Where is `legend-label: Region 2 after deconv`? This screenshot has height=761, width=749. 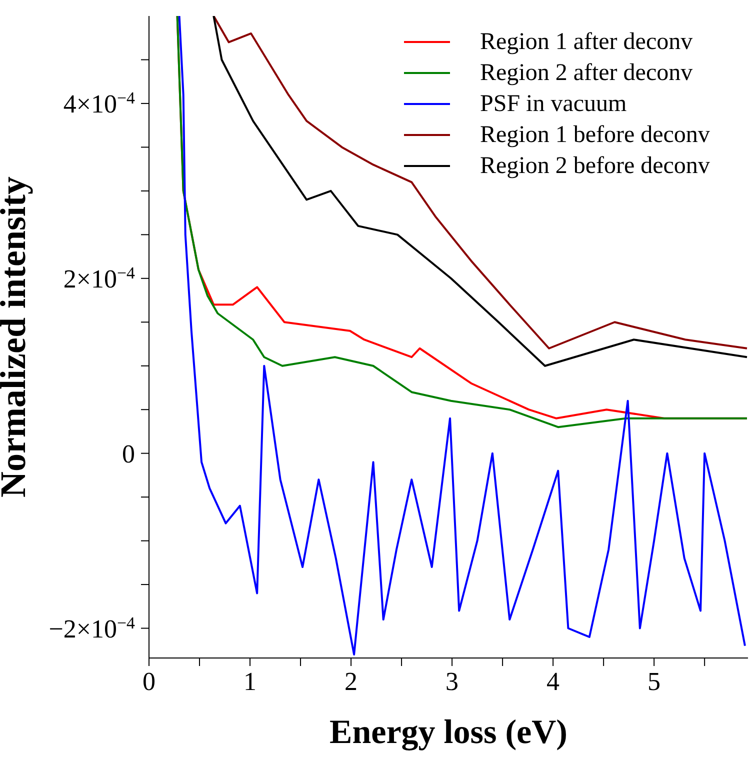
legend-label: Region 2 after deconv is located at coordinates (586, 73).